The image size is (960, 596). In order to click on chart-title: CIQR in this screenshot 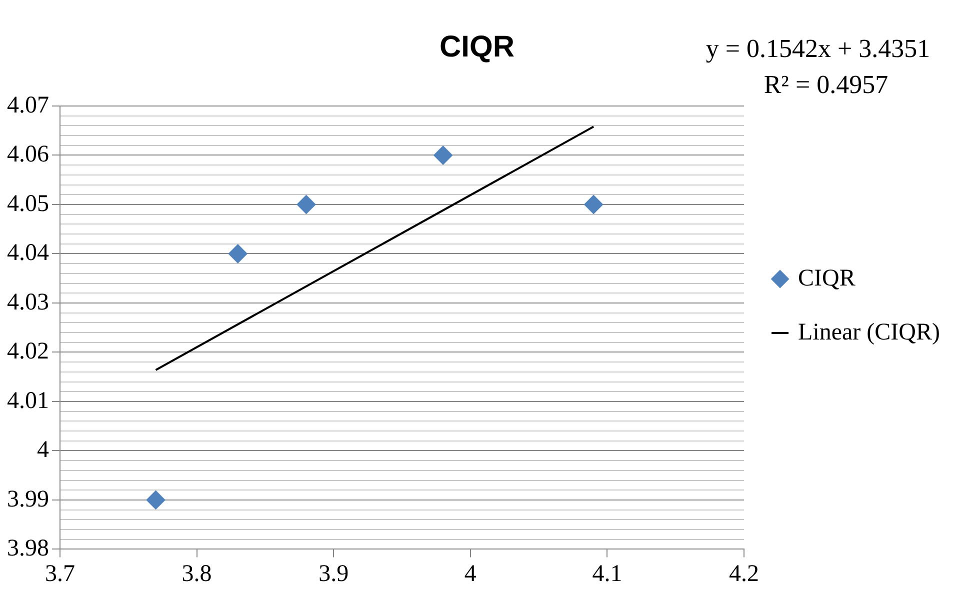, I will do `click(477, 47)`.